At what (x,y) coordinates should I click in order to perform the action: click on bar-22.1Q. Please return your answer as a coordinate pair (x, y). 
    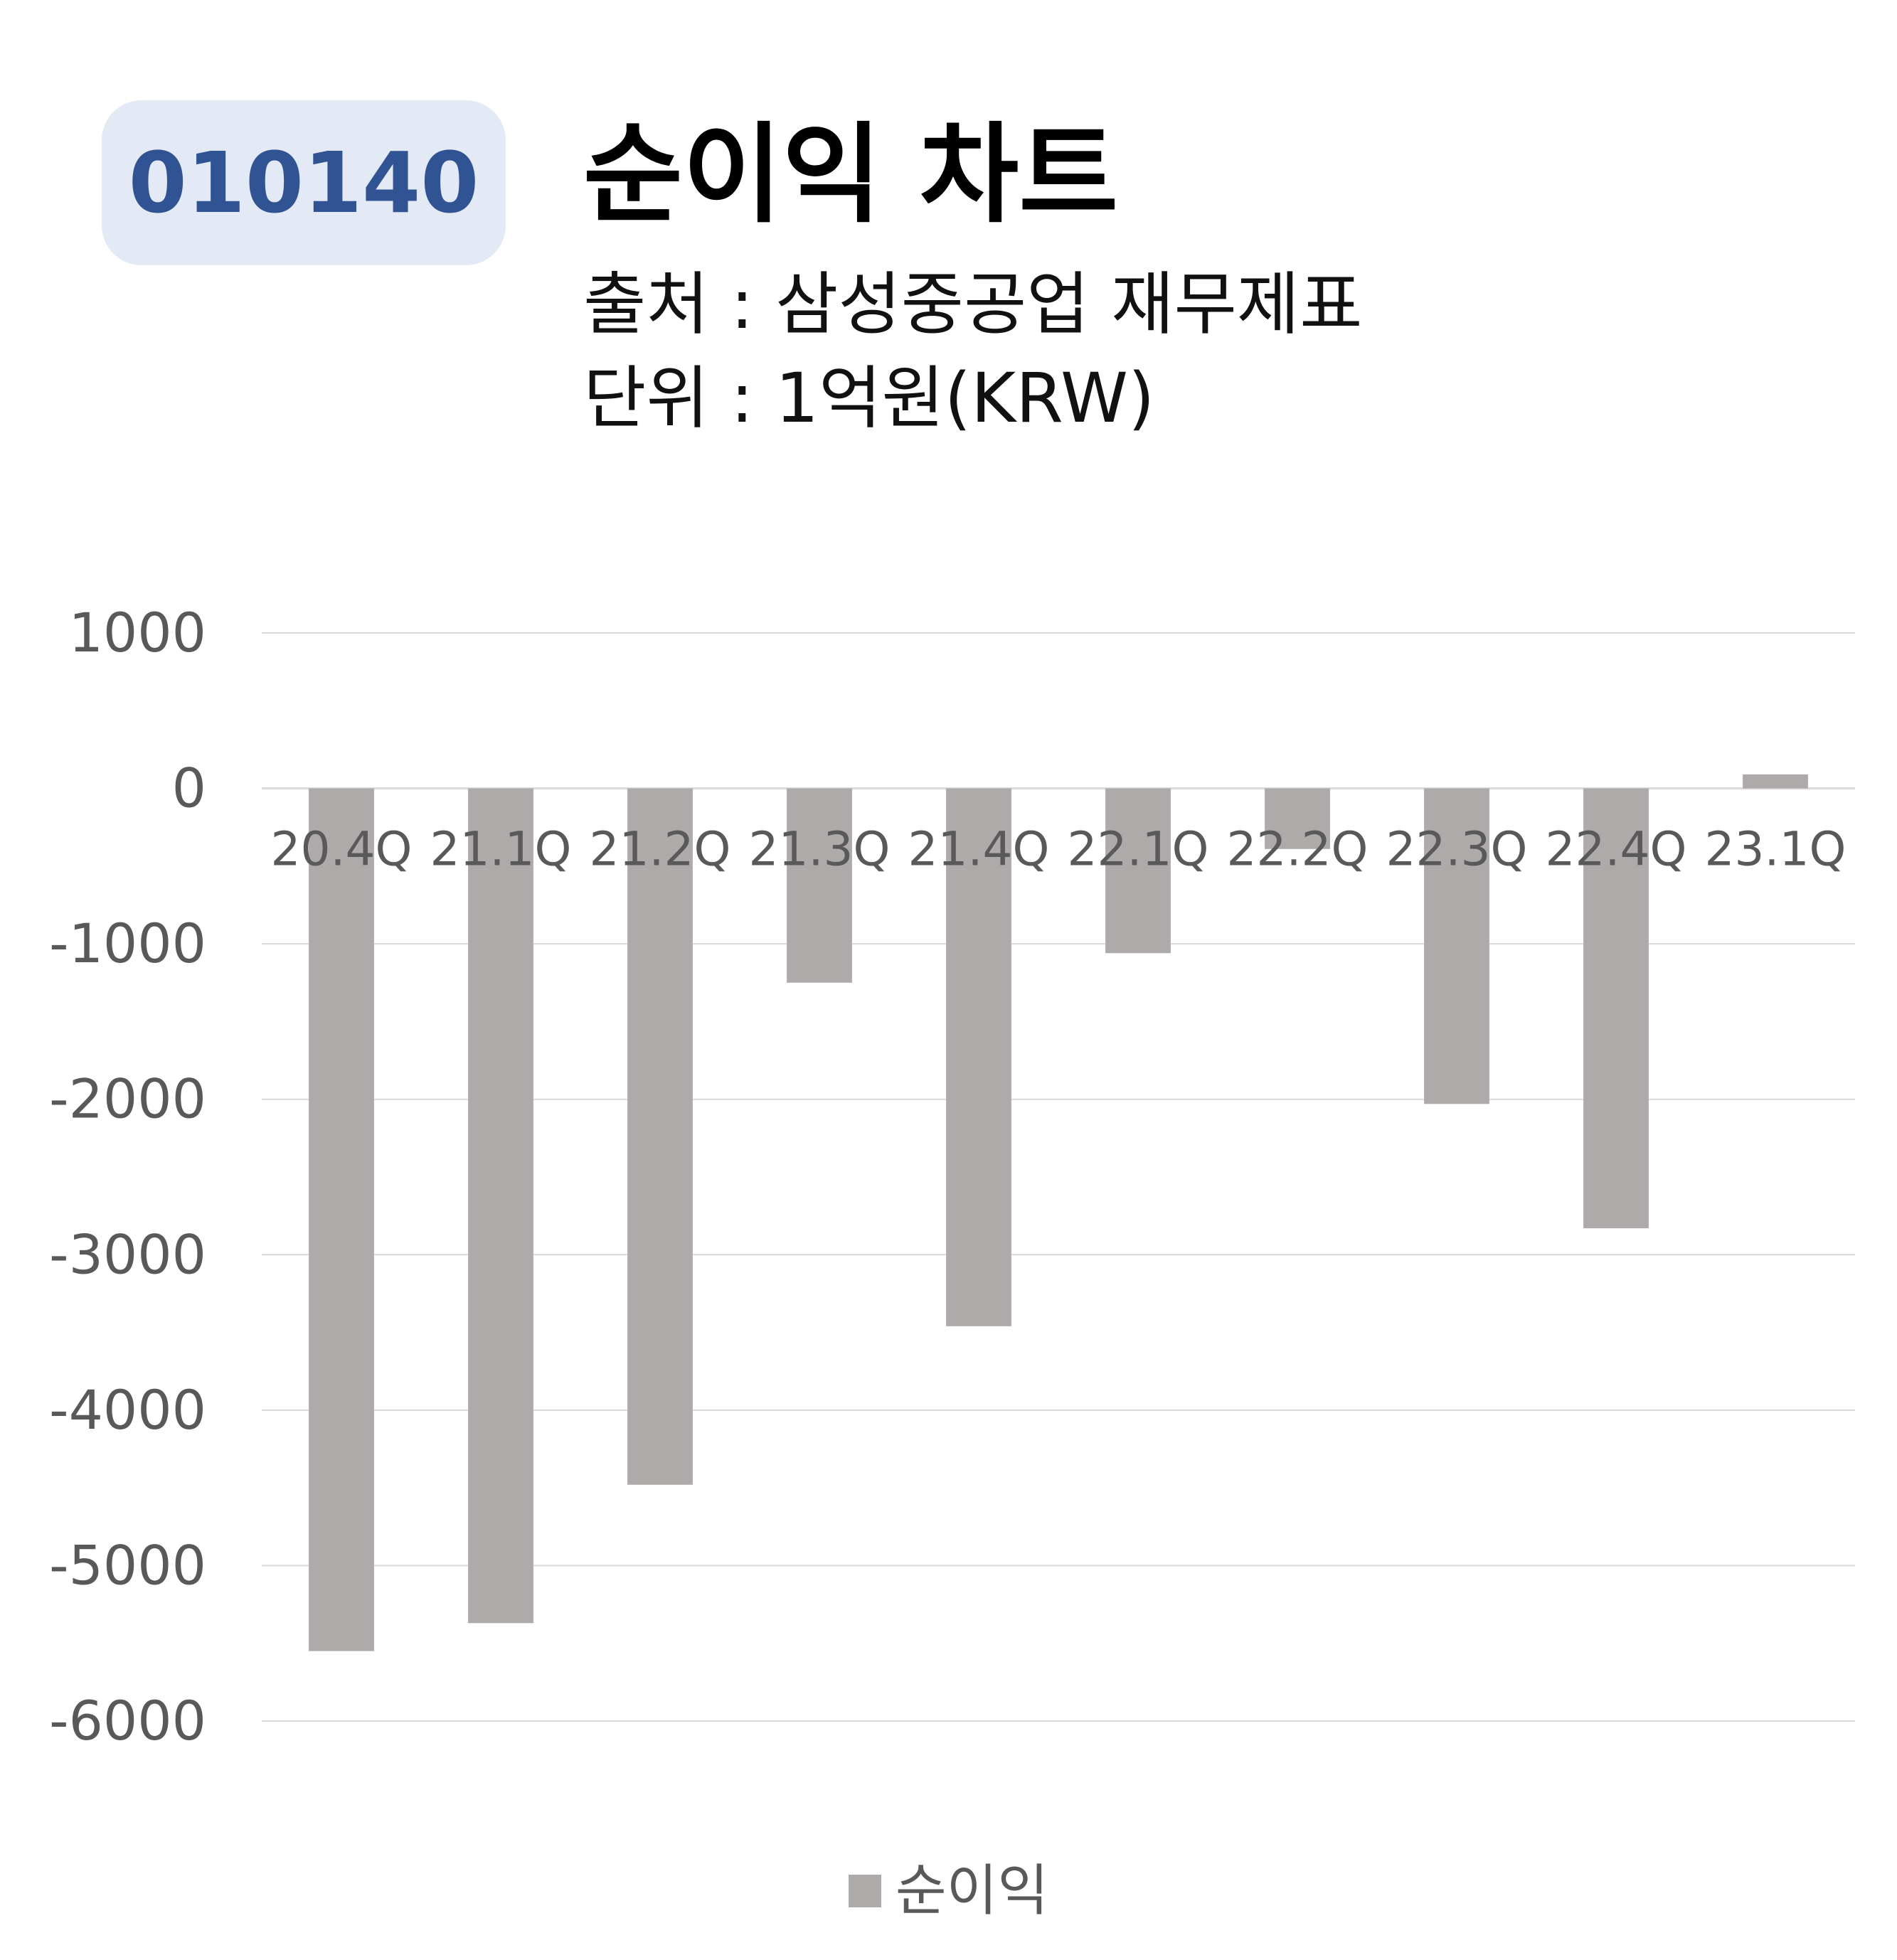
    Looking at the image, I should click on (1138, 871).